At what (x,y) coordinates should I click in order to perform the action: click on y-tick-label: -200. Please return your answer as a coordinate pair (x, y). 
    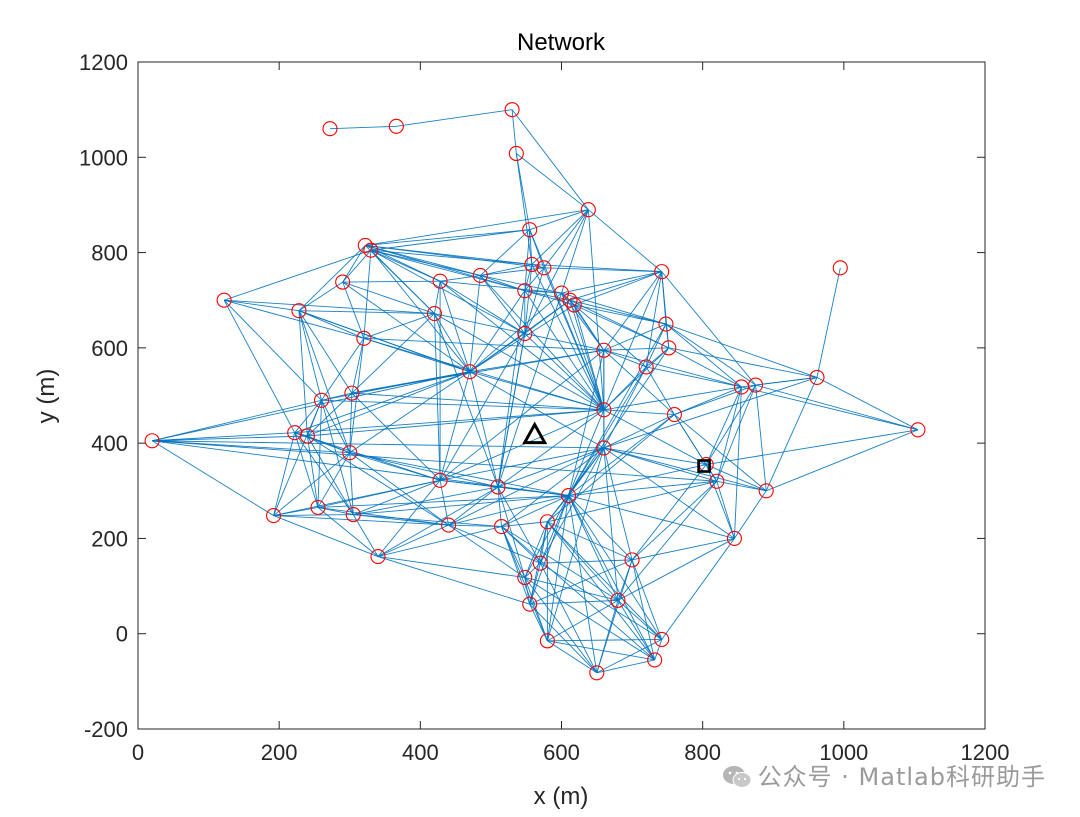
    Looking at the image, I should click on (106, 729).